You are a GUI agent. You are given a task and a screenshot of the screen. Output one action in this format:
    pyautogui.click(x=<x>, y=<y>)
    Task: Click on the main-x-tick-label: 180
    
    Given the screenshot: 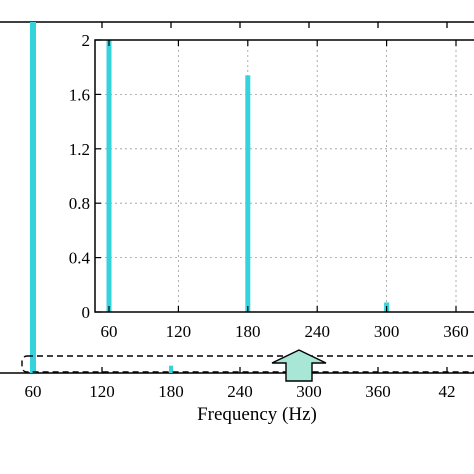 What is the action you would take?
    pyautogui.click(x=171, y=391)
    